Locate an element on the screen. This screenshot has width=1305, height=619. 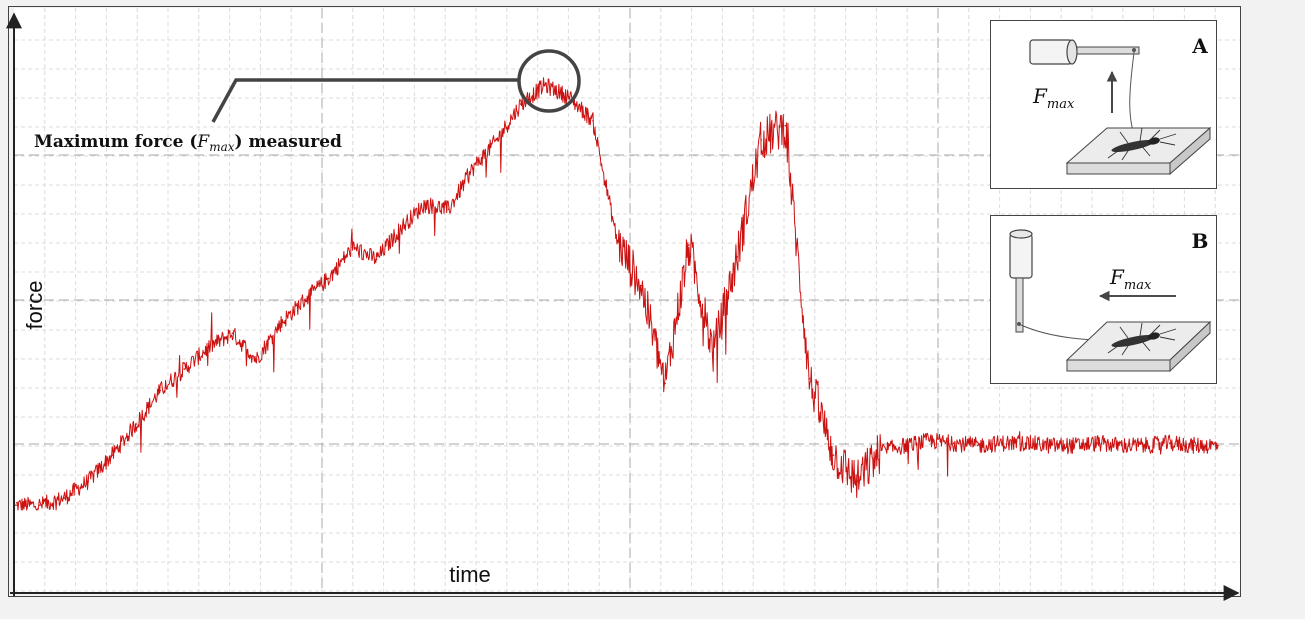
plate-b-front is located at coordinates (1118, 365).